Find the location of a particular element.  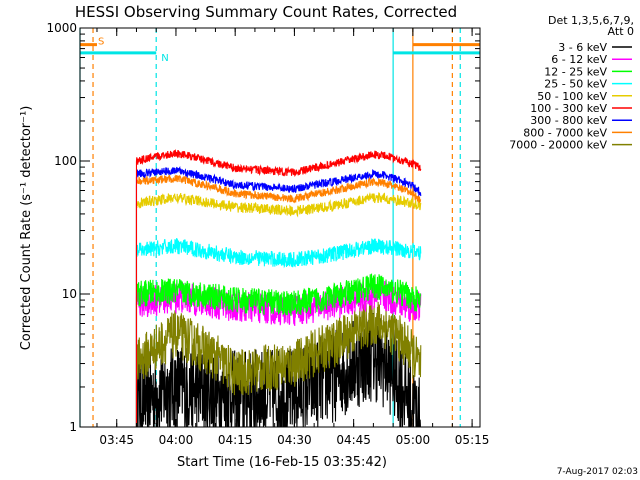

marker-label-s: S is located at coordinates (101, 42).